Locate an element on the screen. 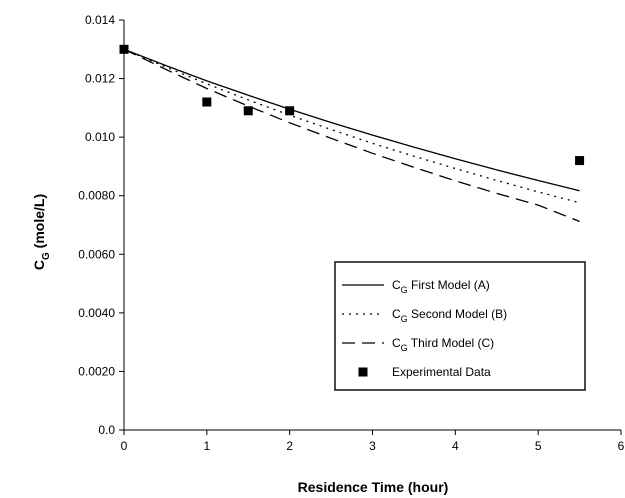 Image resolution: width=625 pixels, height=498 pixels. x-tick-label: 3 is located at coordinates (372, 446).